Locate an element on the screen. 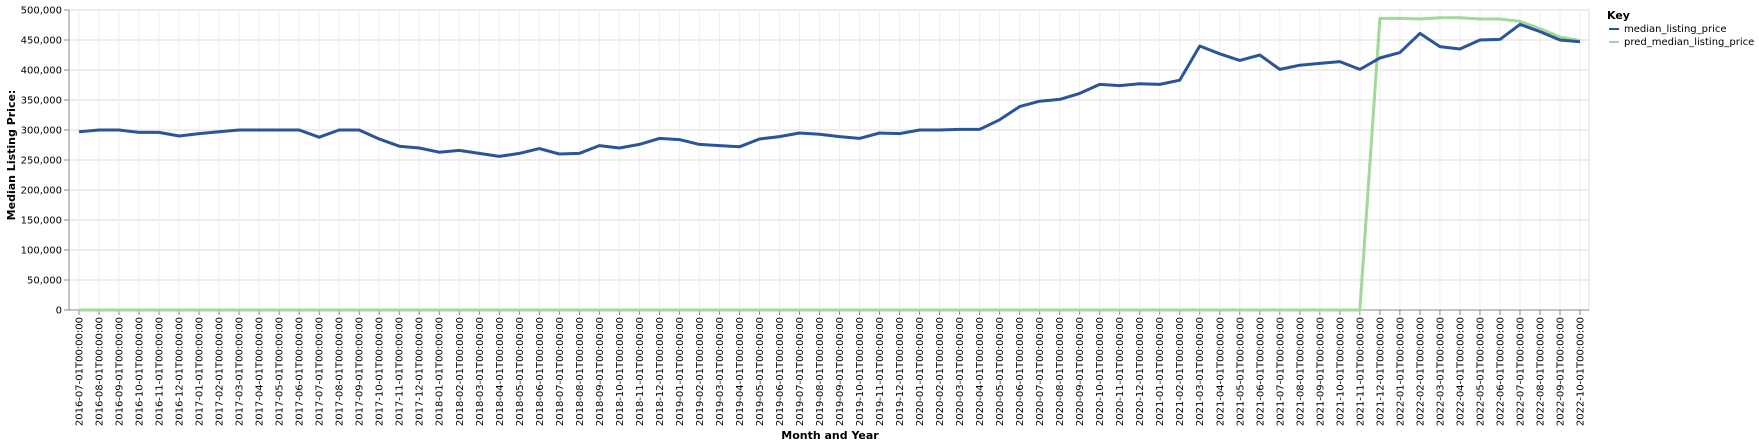 This screenshot has height=447, width=1759. x-tick-label: 2017-05-01T00:00:00 is located at coordinates (280, 371).